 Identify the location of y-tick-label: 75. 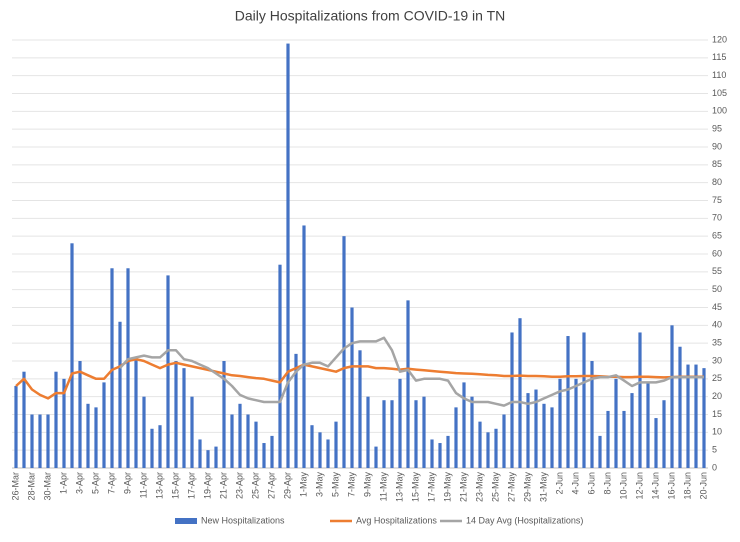
(717, 200).